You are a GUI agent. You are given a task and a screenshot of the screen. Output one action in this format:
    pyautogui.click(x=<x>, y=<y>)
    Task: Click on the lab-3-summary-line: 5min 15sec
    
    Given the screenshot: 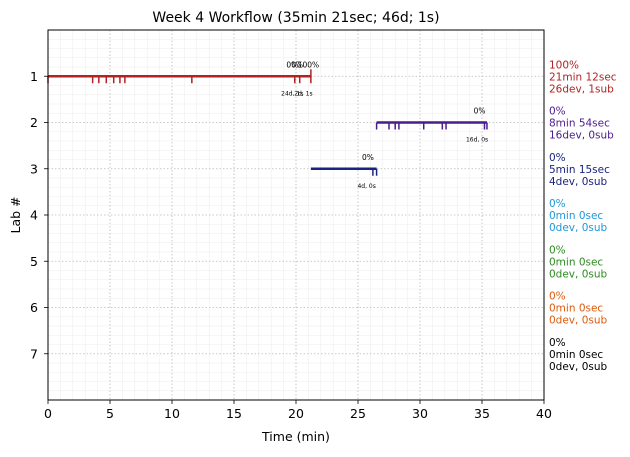 What is the action you would take?
    pyautogui.click(x=579, y=170)
    